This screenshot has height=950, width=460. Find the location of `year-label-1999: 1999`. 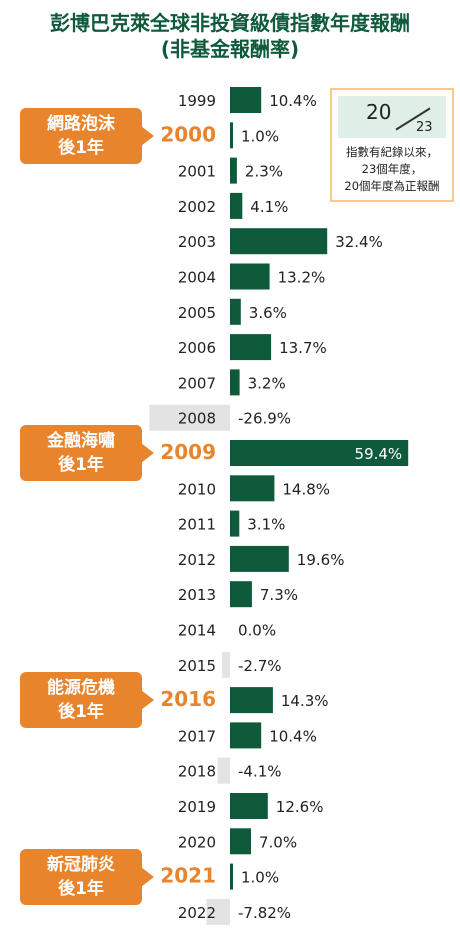

year-label-1999: 1999 is located at coordinates (197, 101).